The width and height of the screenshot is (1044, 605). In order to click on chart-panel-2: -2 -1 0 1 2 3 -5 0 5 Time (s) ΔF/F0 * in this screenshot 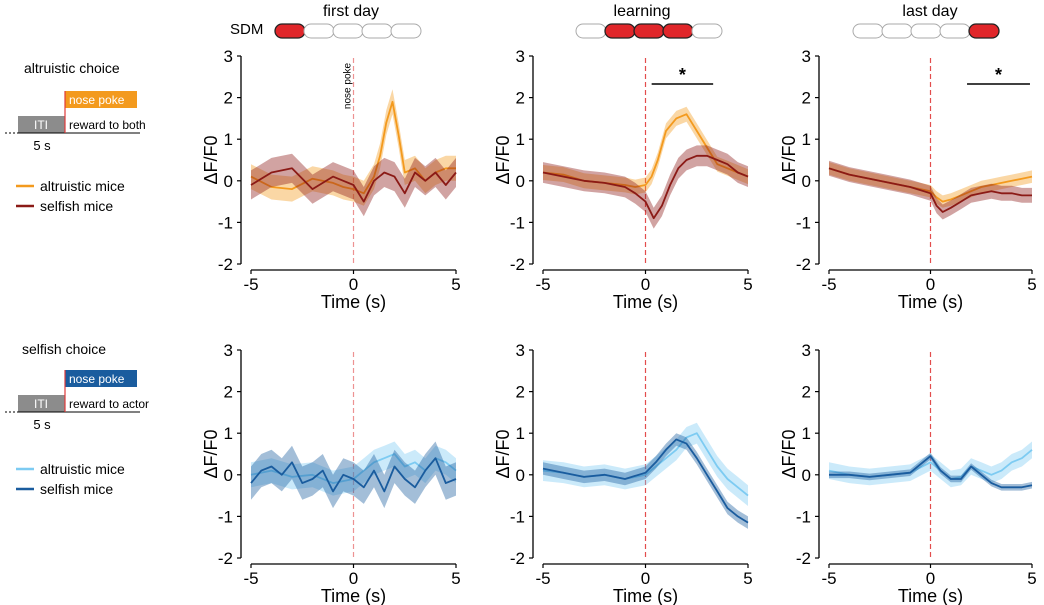, I will do `click(623, 179)`.